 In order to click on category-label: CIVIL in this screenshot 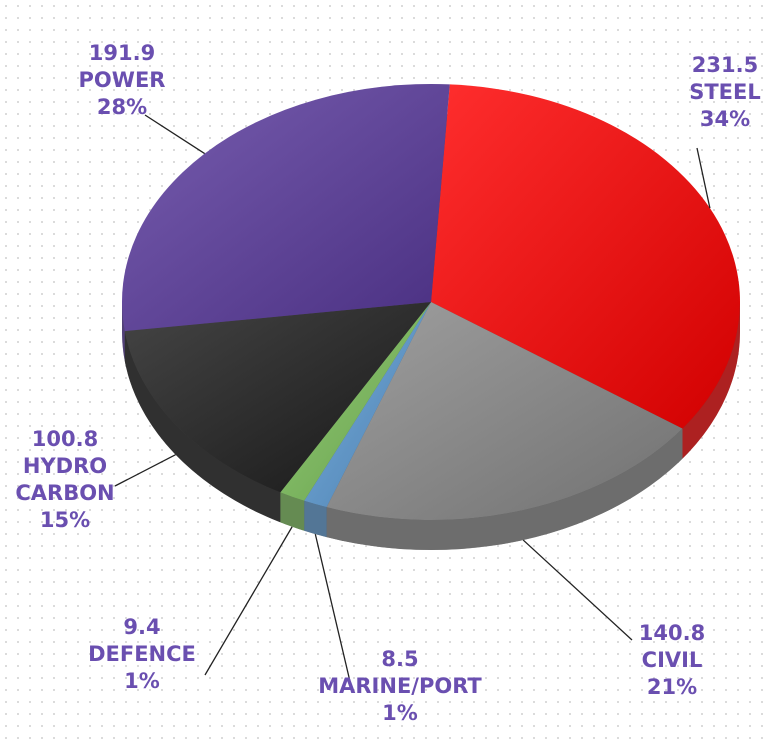, I will do `click(672, 660)`.